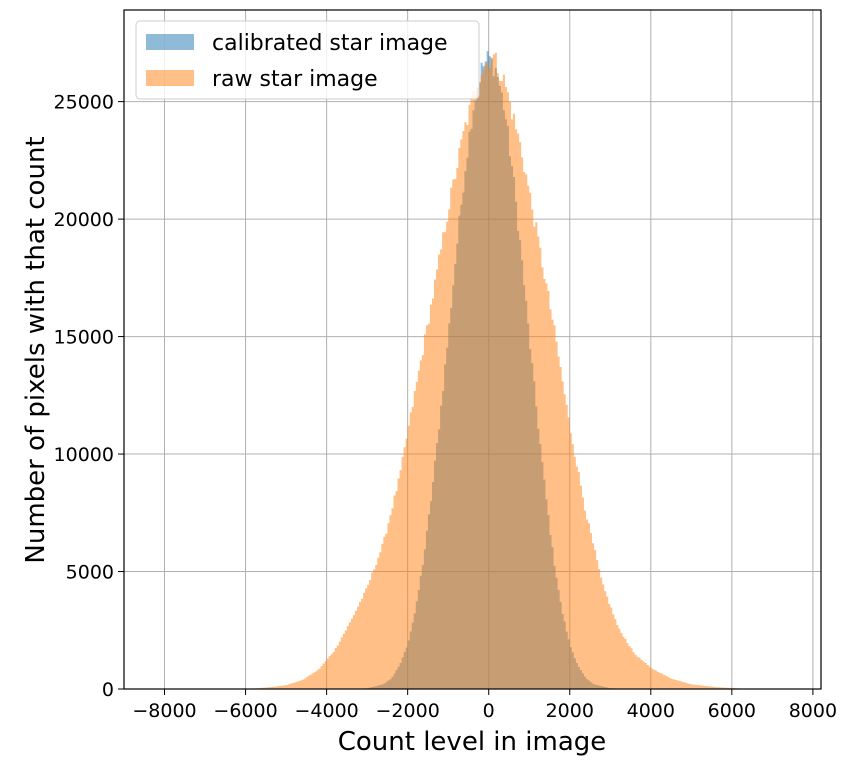 This screenshot has width=852, height=765. Describe the element at coordinates (36, 349) in the screenshot. I see `y-axis-label: Number of pixels with that count` at that location.